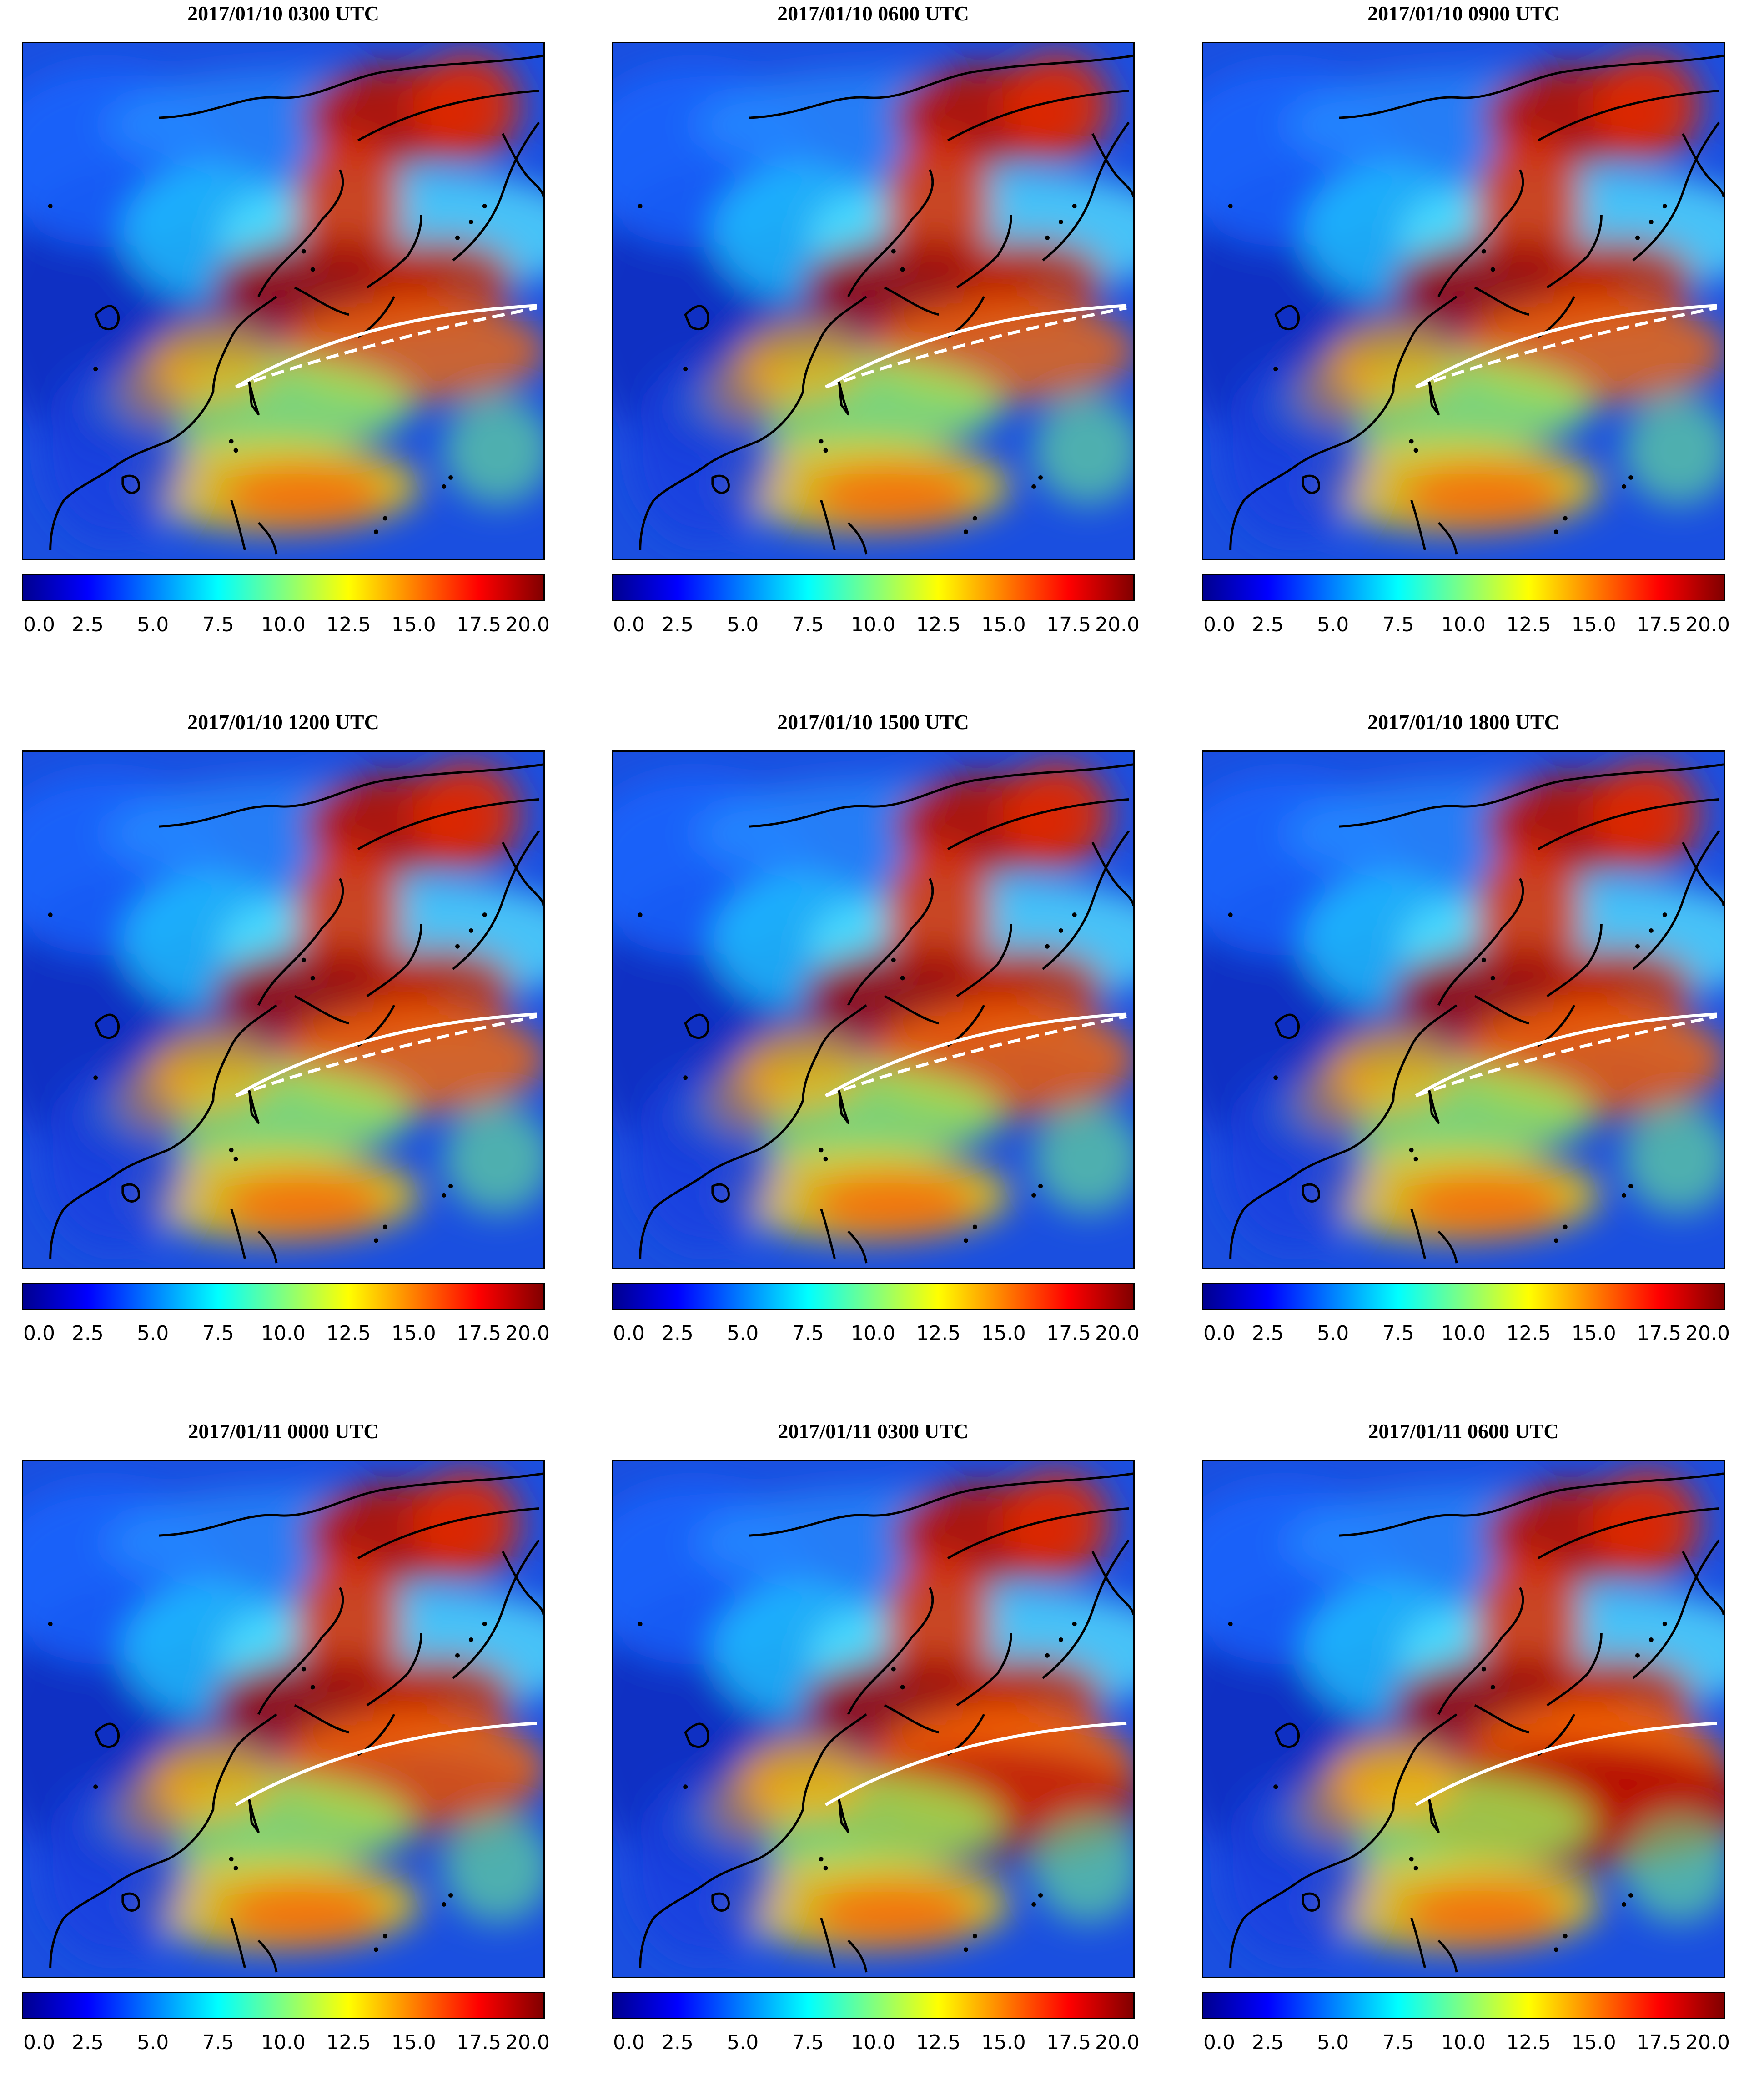 The width and height of the screenshot is (1749, 2100). I want to click on colorbar-tick-label: 17.5, so click(479, 1333).